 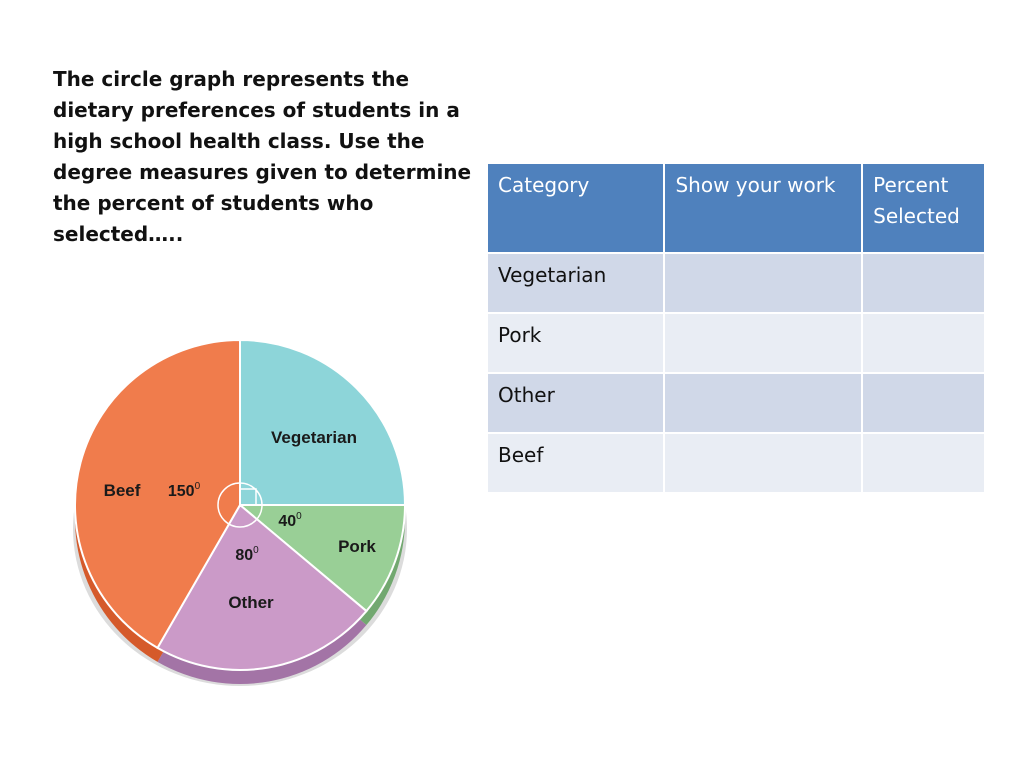 I want to click on table-row: Vegetarian, so click(x=735, y=283).